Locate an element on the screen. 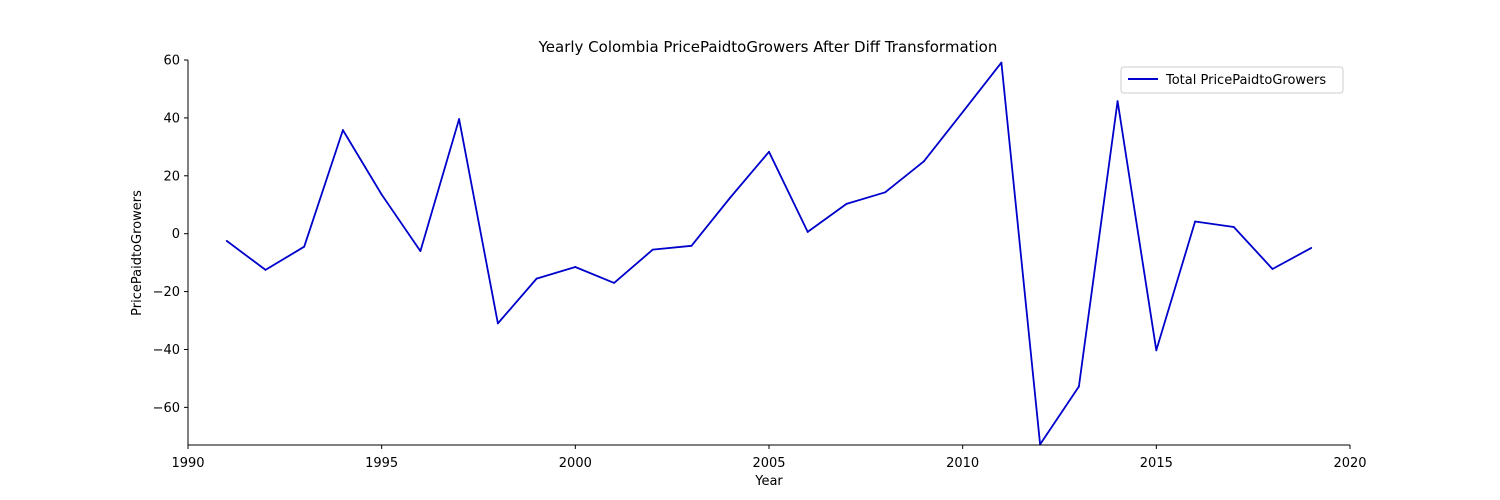 Image resolution: width=1500 pixels, height=500 pixels. x-tick-label: 2015 is located at coordinates (1156, 463).